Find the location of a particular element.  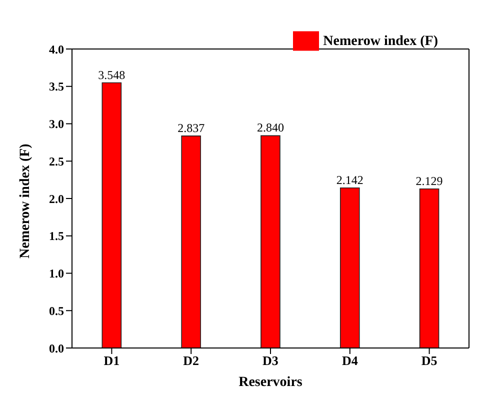

data-label: 3.548 is located at coordinates (112, 75).